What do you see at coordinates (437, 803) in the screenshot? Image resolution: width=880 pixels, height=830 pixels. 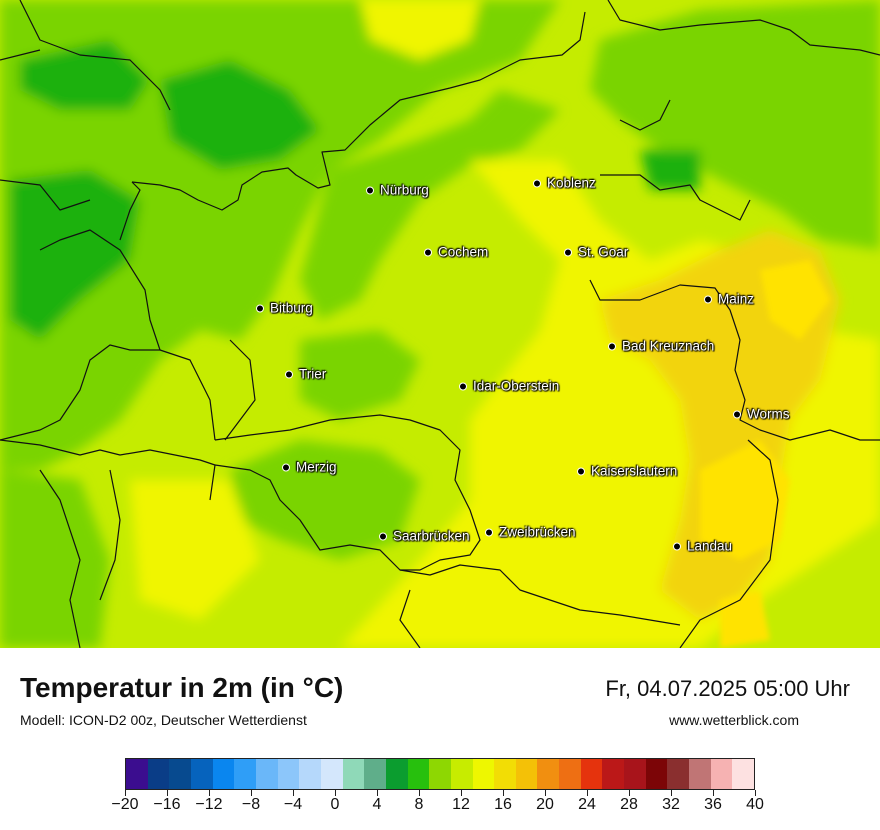 I see `colorbar-ticks: −20 −16 −12 −8 −4 0 4 8 12 16 20 24 28 32 36 40` at bounding box center [437, 803].